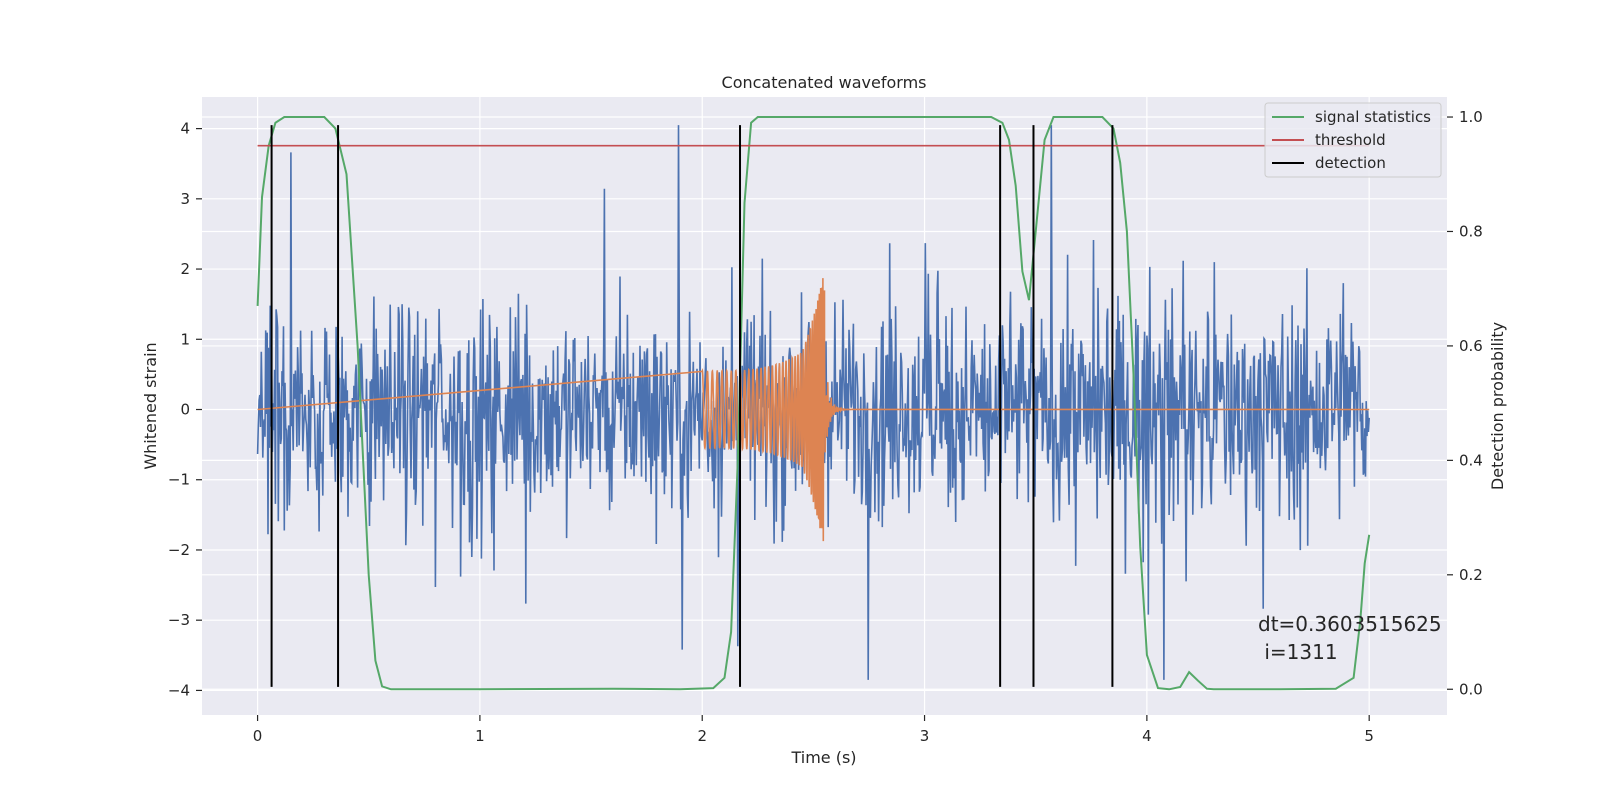 The image size is (1600, 800). I want to click on y-tick-label: 4, so click(185, 129).